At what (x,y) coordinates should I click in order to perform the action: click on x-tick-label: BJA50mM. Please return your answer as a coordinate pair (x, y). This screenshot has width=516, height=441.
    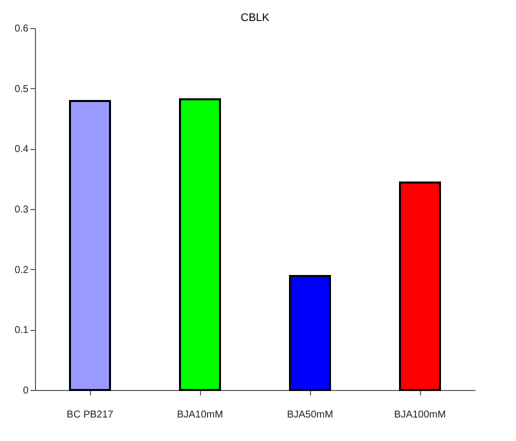
    Looking at the image, I should click on (310, 415).